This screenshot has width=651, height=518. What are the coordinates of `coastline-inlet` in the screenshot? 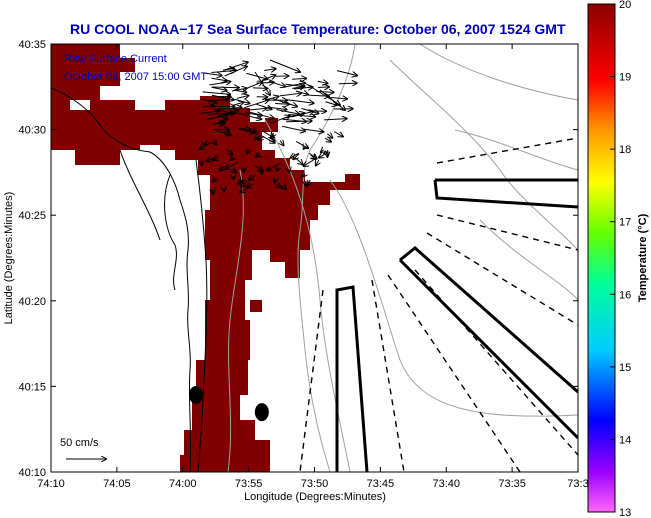 It's located at (170, 232).